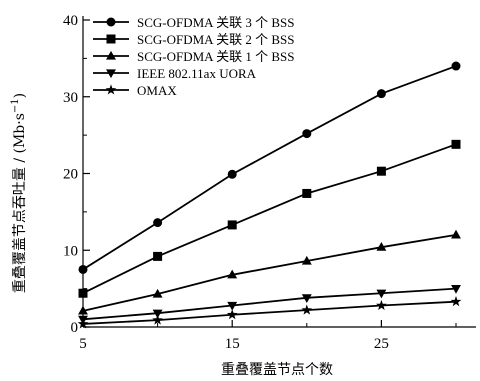  What do you see at coordinates (135, 90) in the screenshot?
I see `legend-item: OMAX` at bounding box center [135, 90].